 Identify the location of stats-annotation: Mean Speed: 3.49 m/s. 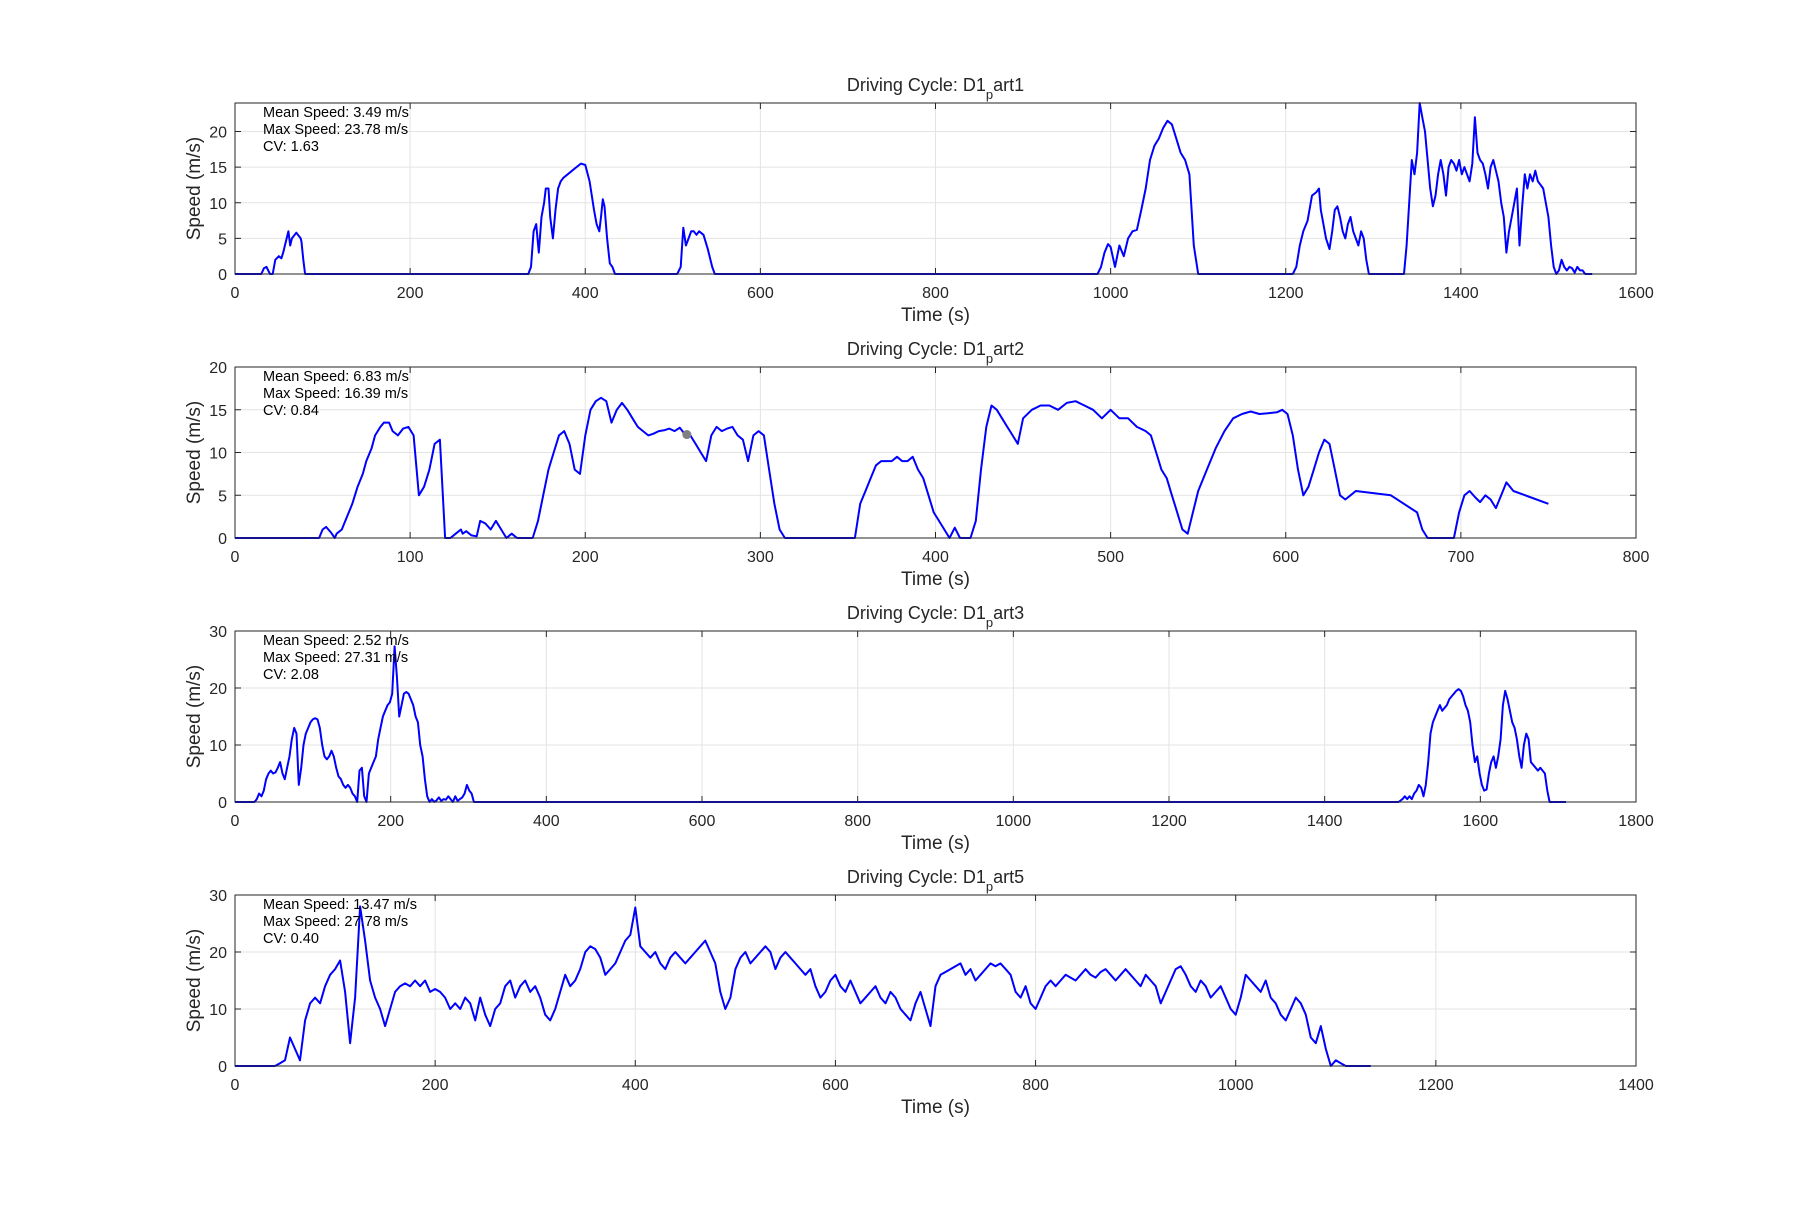
(336, 113).